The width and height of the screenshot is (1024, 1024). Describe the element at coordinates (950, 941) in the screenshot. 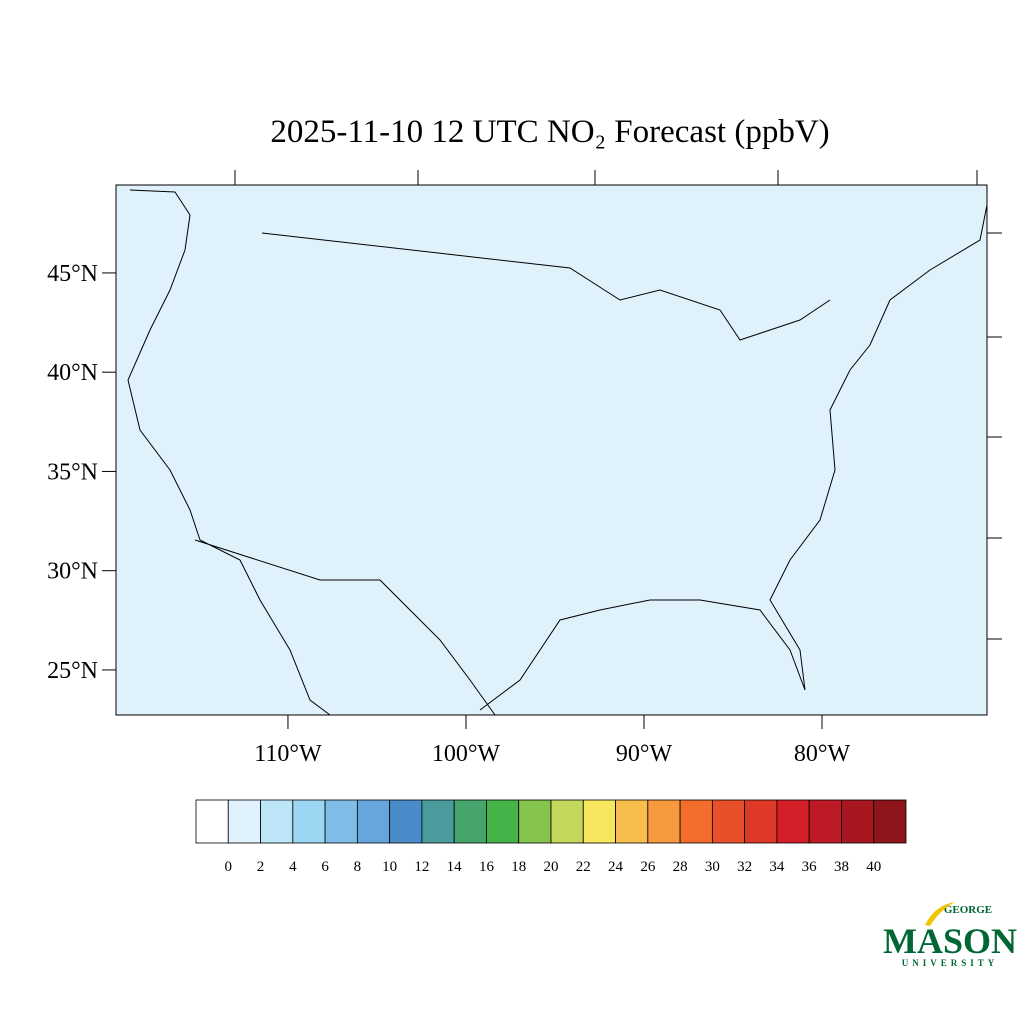

I see `logo-main: MASON` at that location.